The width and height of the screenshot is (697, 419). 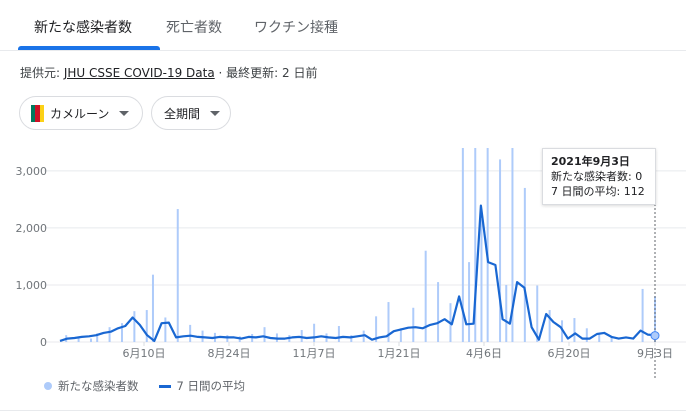 What do you see at coordinates (229, 353) in the screenshot?
I see `x-tick-label: 8月24日` at bounding box center [229, 353].